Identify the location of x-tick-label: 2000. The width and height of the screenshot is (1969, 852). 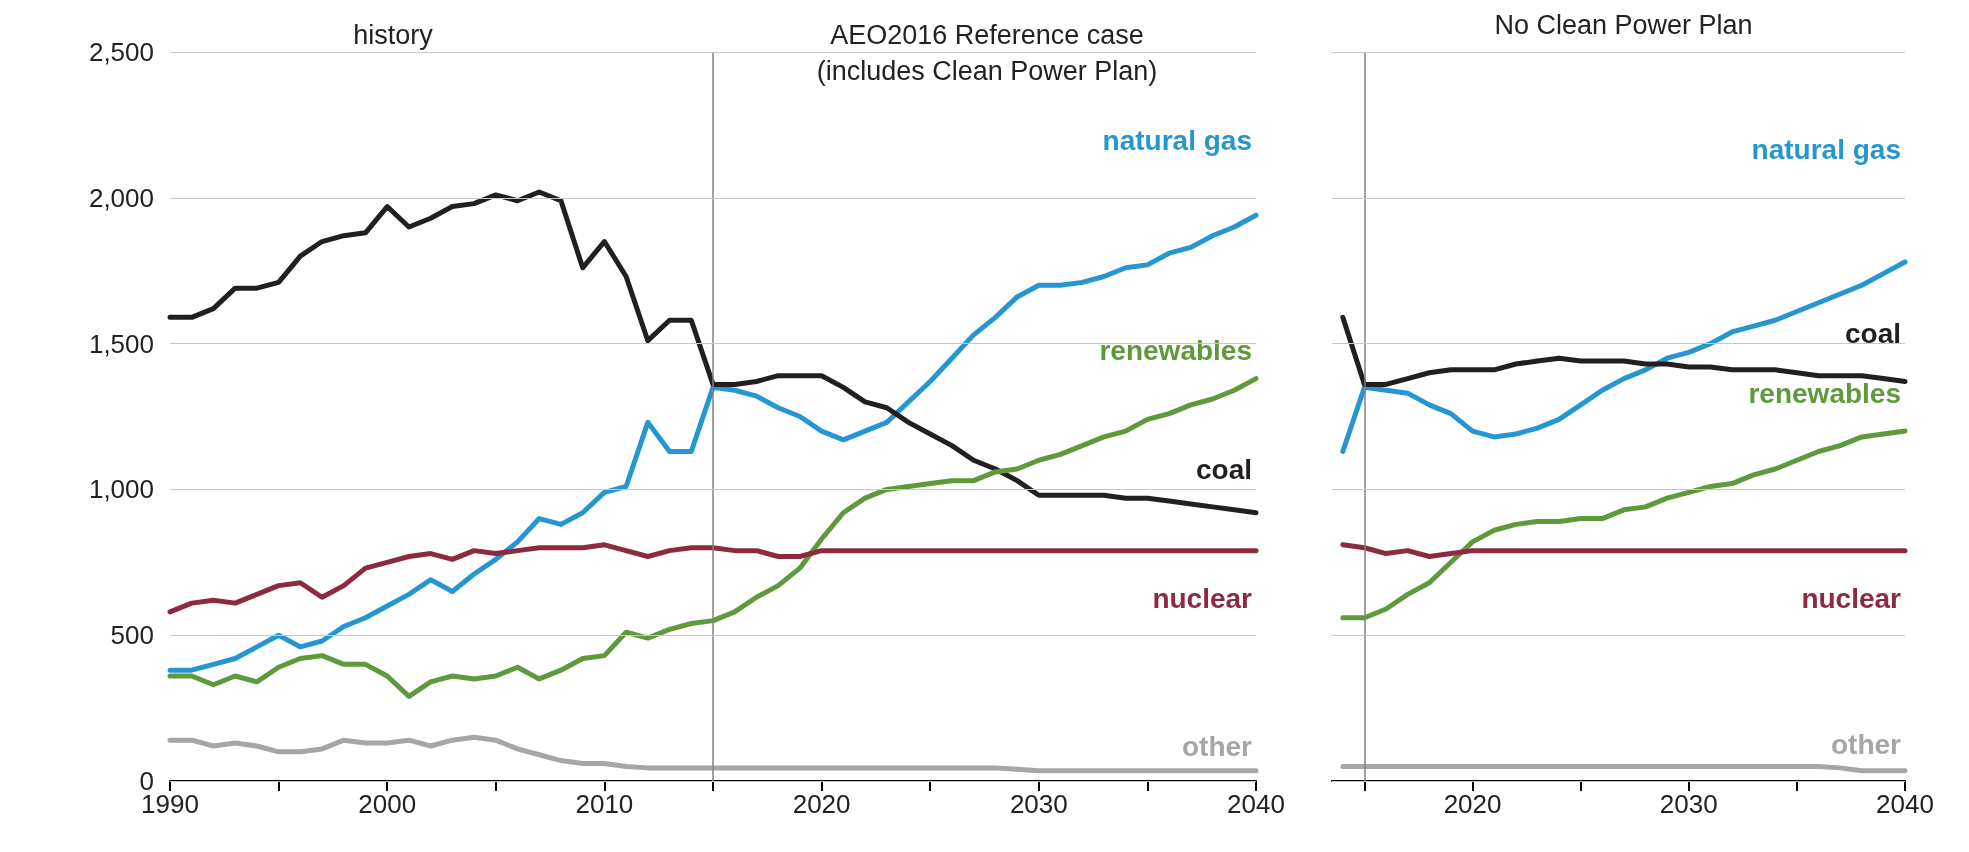
(387, 804).